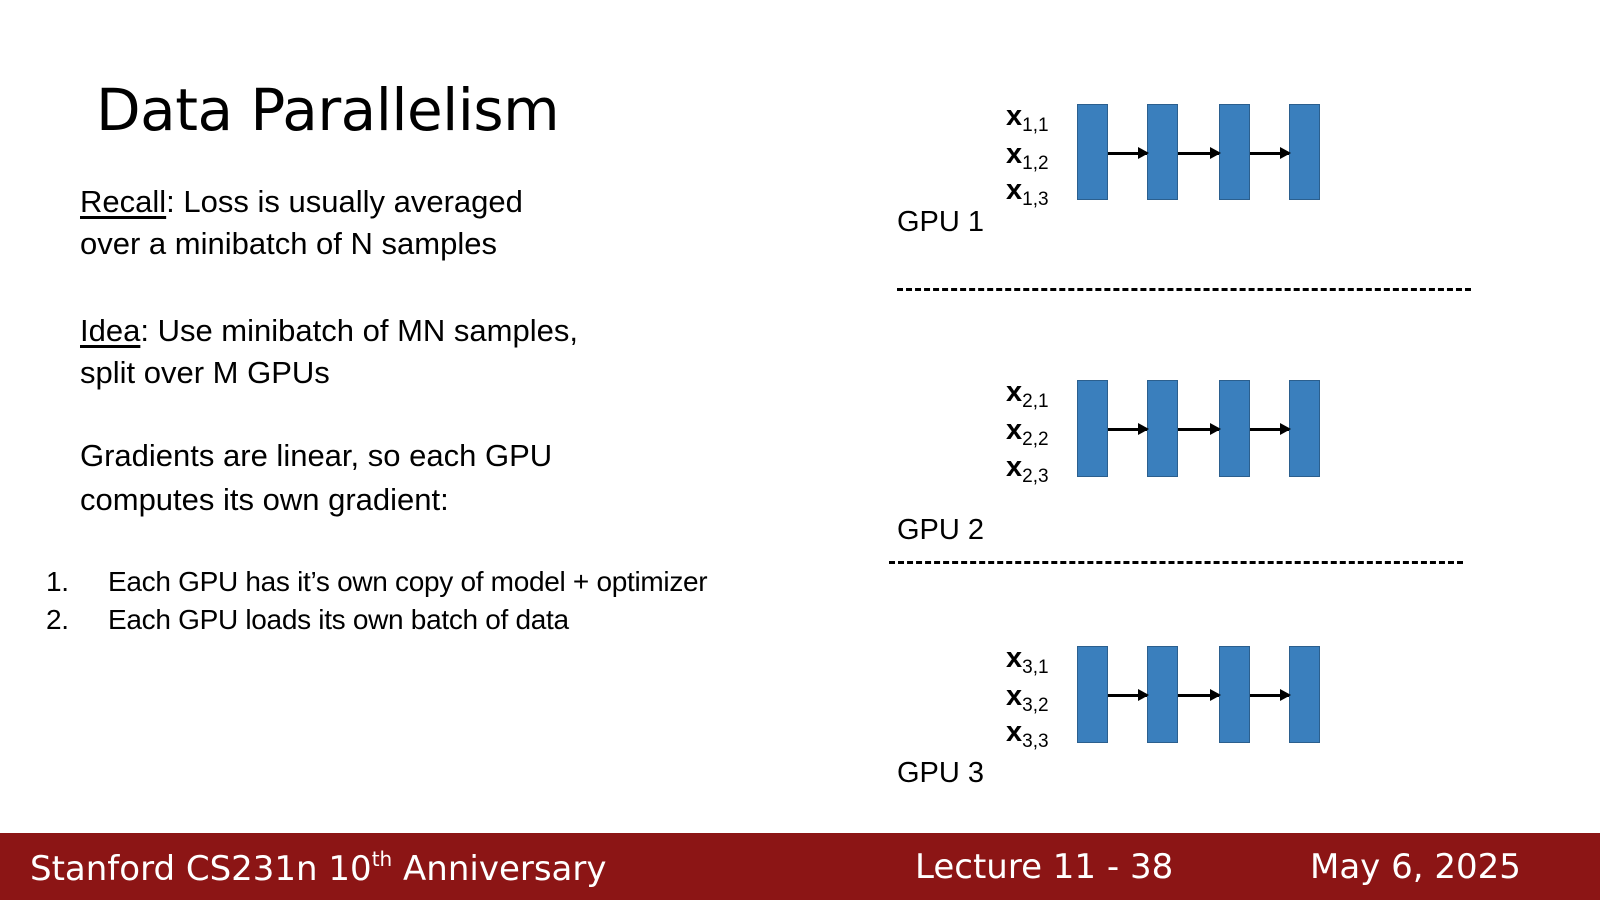 Image resolution: width=1600 pixels, height=900 pixels. Describe the element at coordinates (941, 530) in the screenshot. I see `gpu-label: GPU 2` at that location.